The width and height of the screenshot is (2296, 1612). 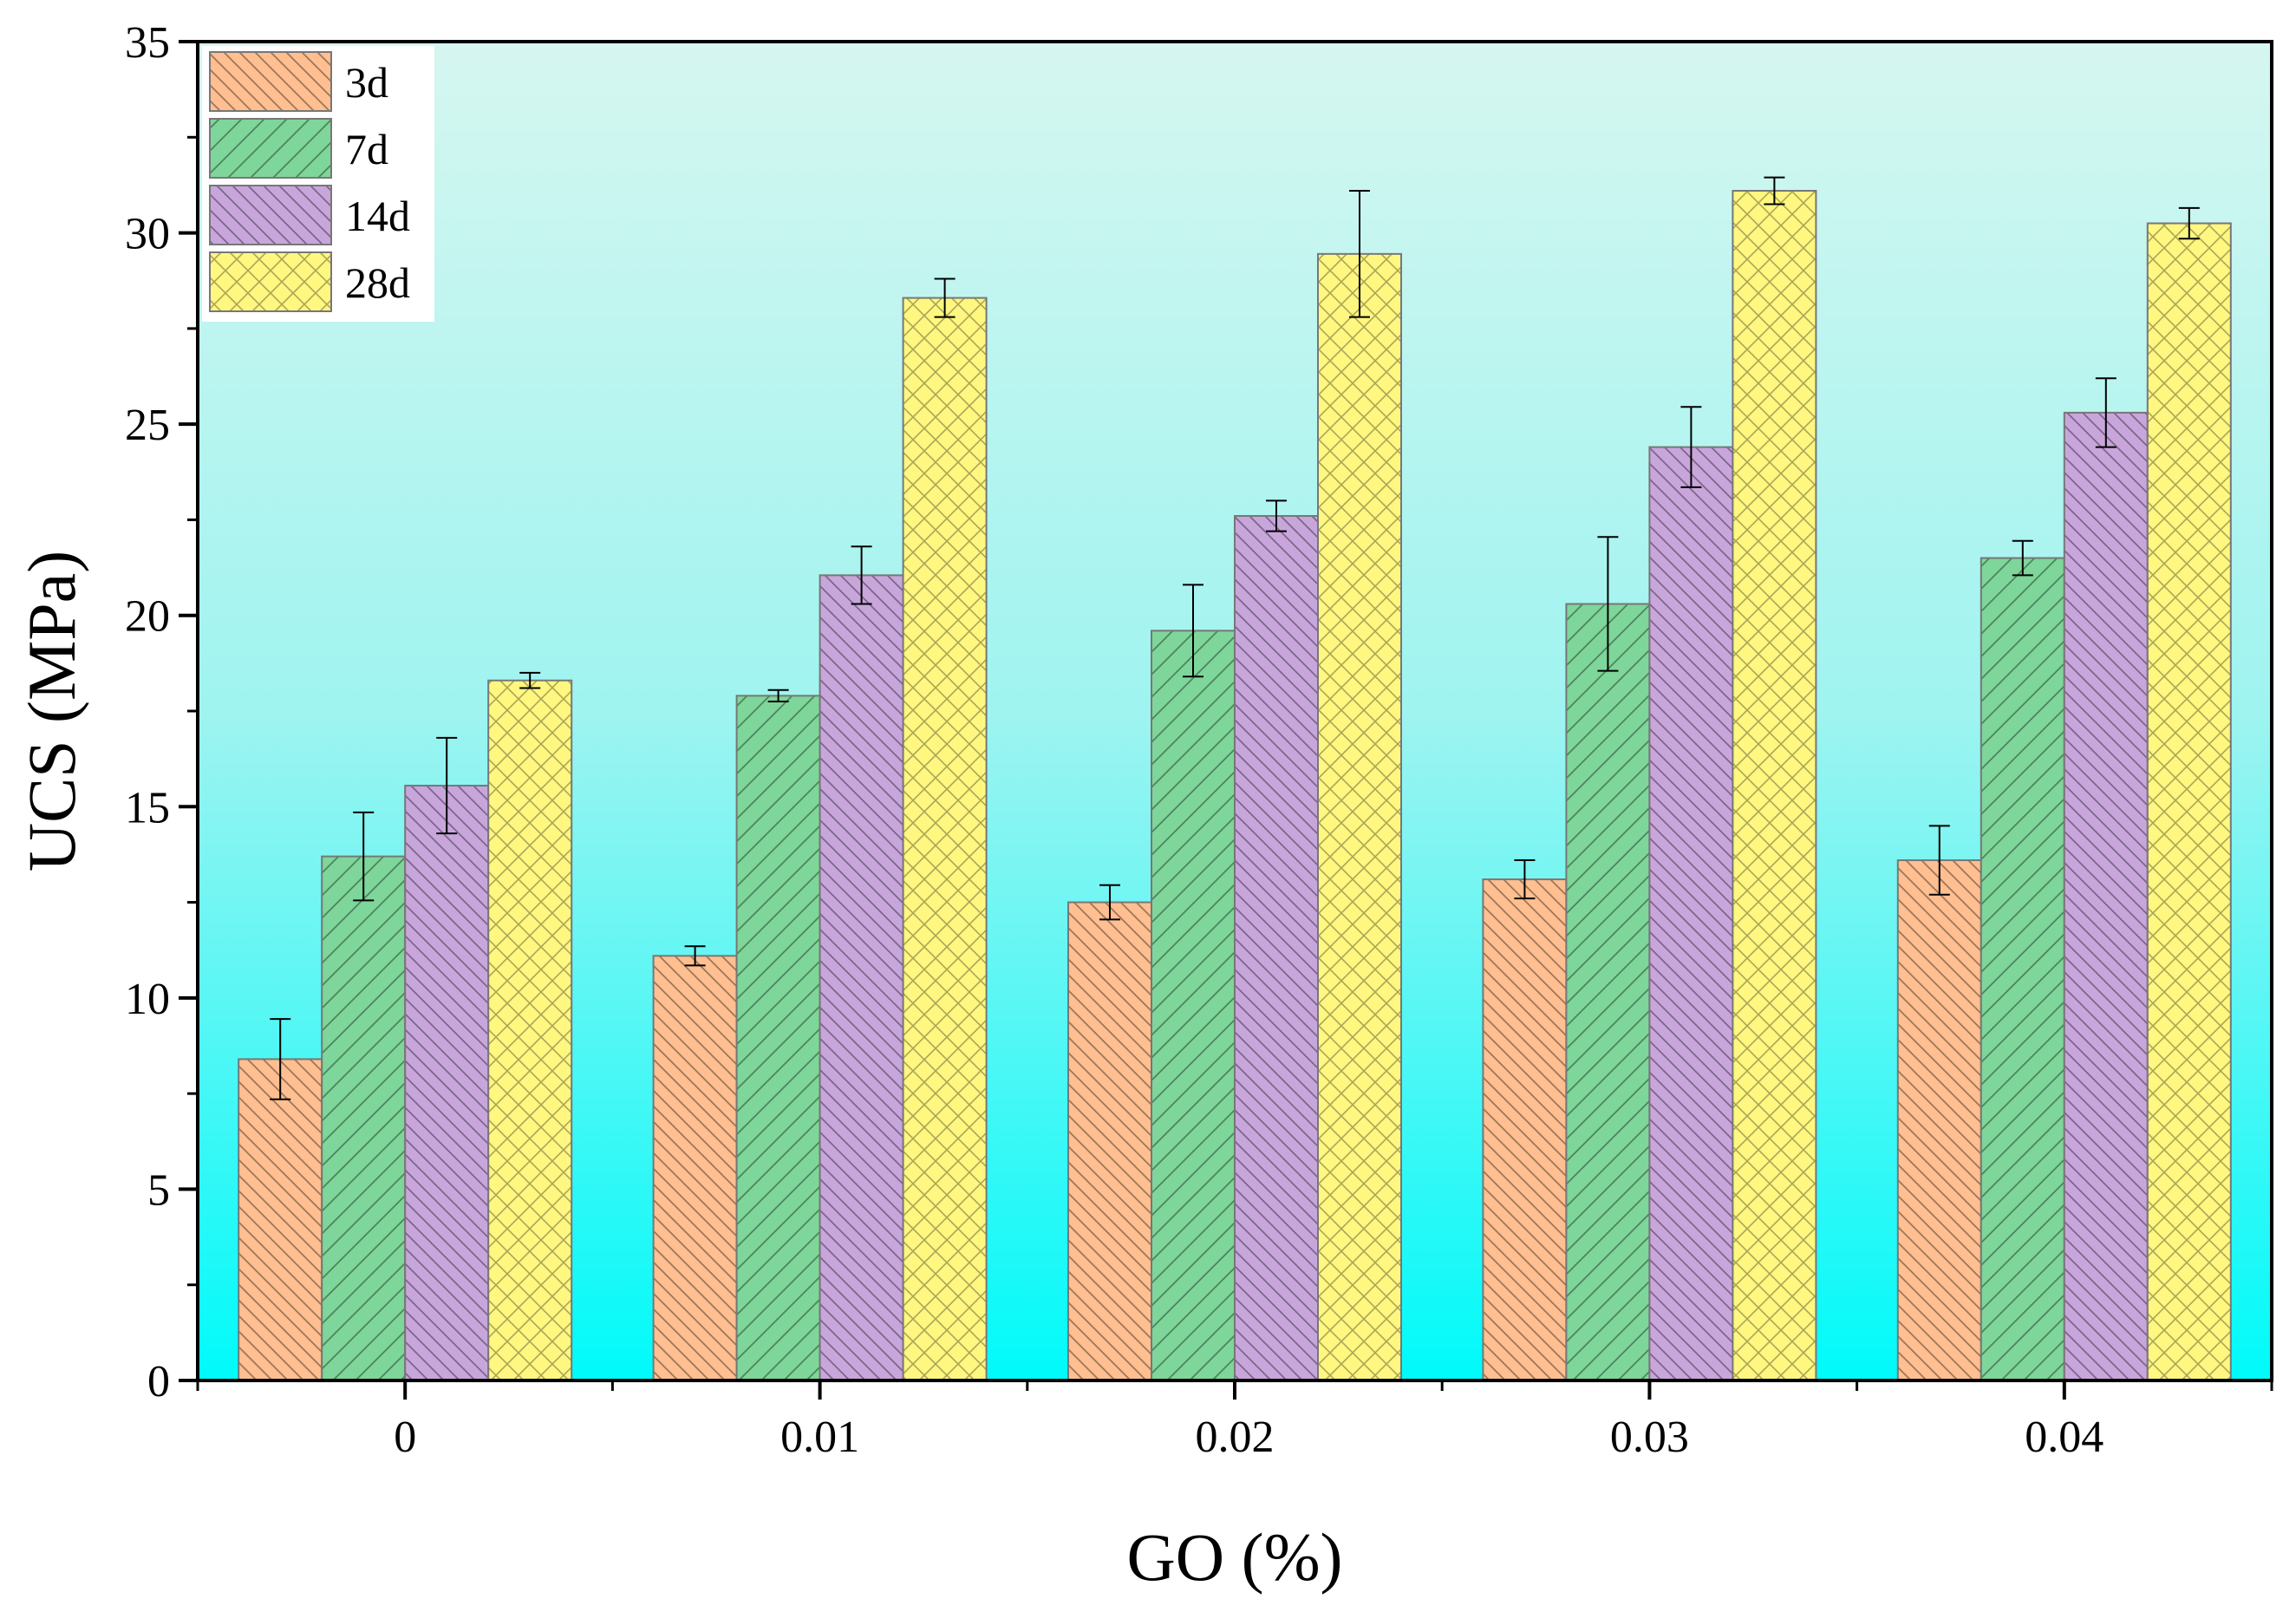 What do you see at coordinates (147, 999) in the screenshot?
I see `y-tick-label: 10` at bounding box center [147, 999].